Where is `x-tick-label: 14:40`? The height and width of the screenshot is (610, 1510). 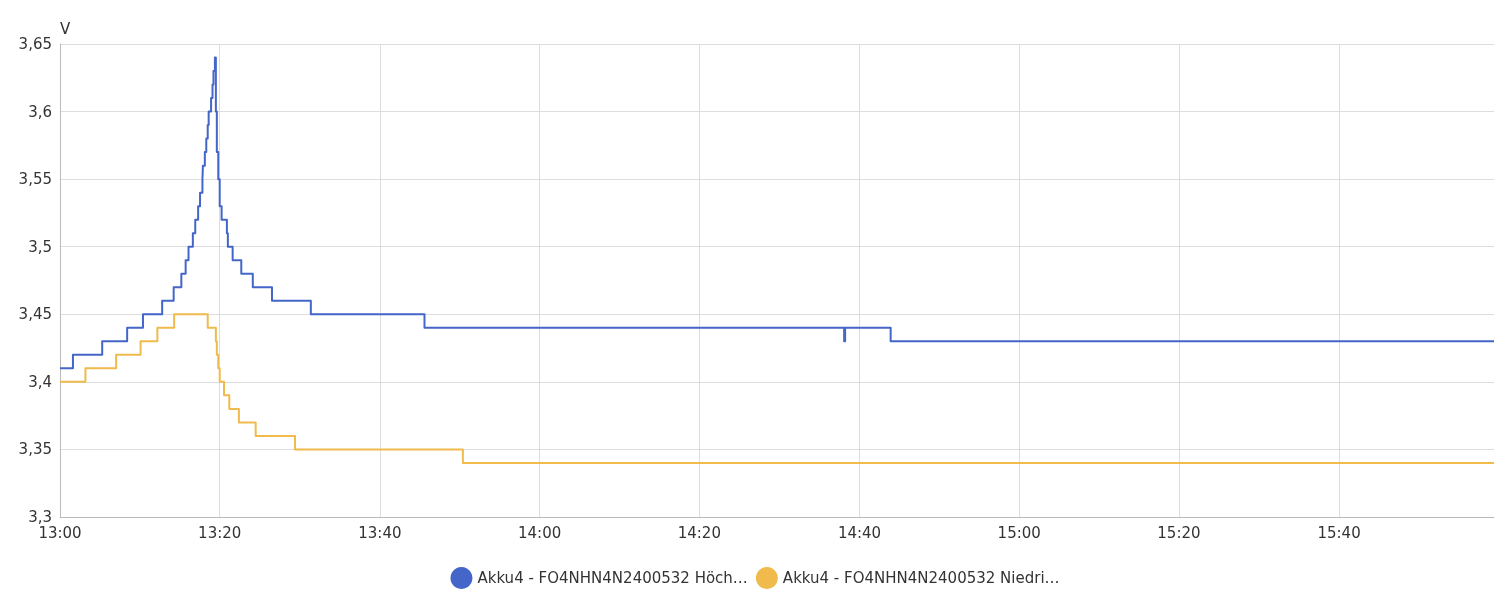
x-tick-label: 14:40 is located at coordinates (859, 532).